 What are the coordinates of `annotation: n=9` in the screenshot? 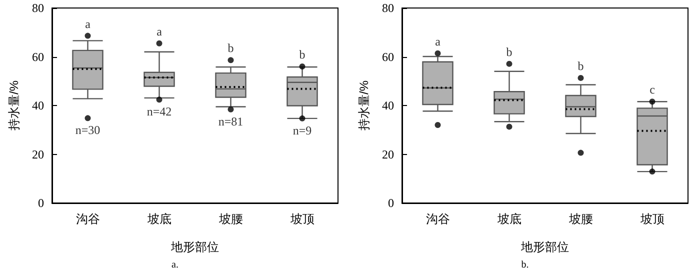 It's located at (302, 130).